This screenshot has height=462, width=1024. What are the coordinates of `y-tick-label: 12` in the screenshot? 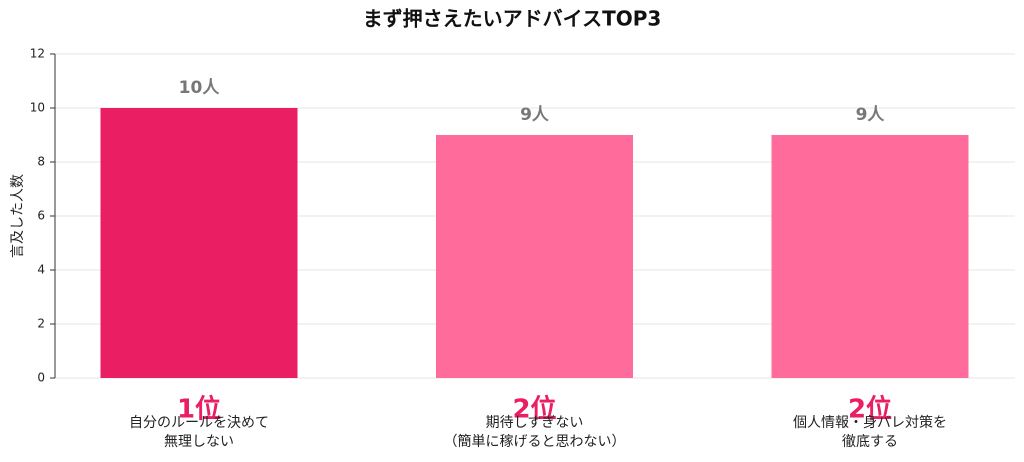 It's located at (37, 54).